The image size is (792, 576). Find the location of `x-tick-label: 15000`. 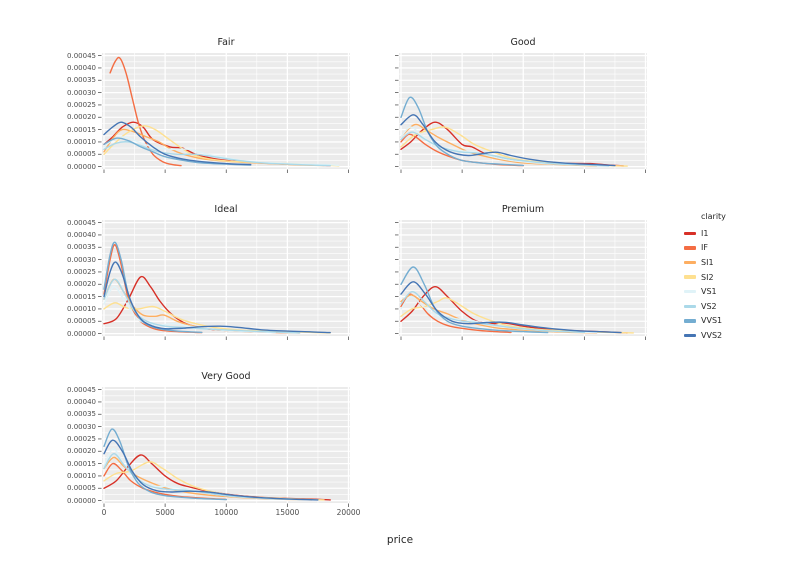

x-tick-label: 15000 is located at coordinates (287, 512).